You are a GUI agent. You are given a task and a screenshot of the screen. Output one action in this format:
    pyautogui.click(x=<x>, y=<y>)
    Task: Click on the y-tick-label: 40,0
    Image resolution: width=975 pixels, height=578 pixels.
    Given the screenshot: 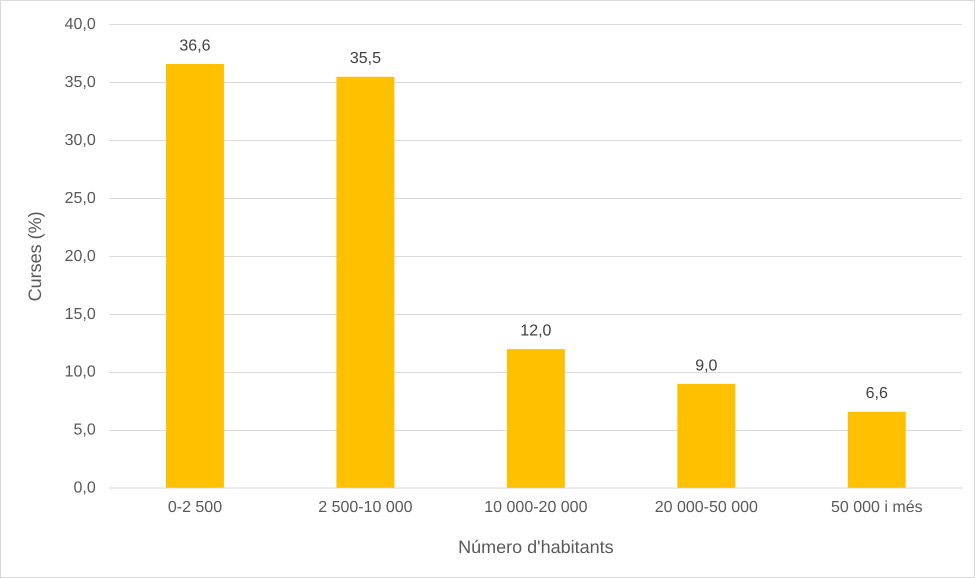 What is the action you would take?
    pyautogui.click(x=80, y=25)
    